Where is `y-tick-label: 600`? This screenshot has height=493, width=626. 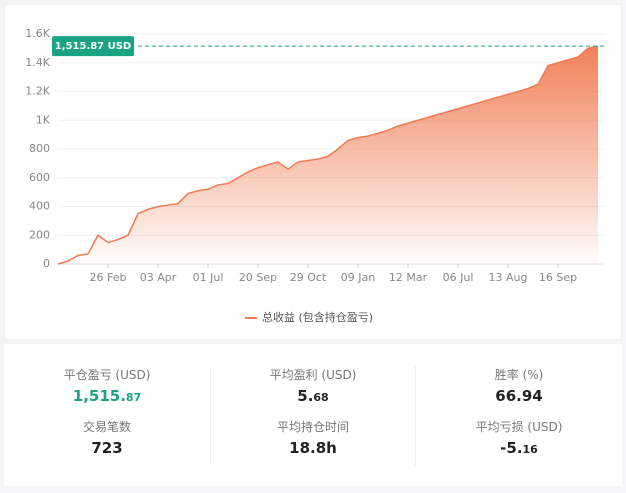 y-tick-label: 600 is located at coordinates (39, 177).